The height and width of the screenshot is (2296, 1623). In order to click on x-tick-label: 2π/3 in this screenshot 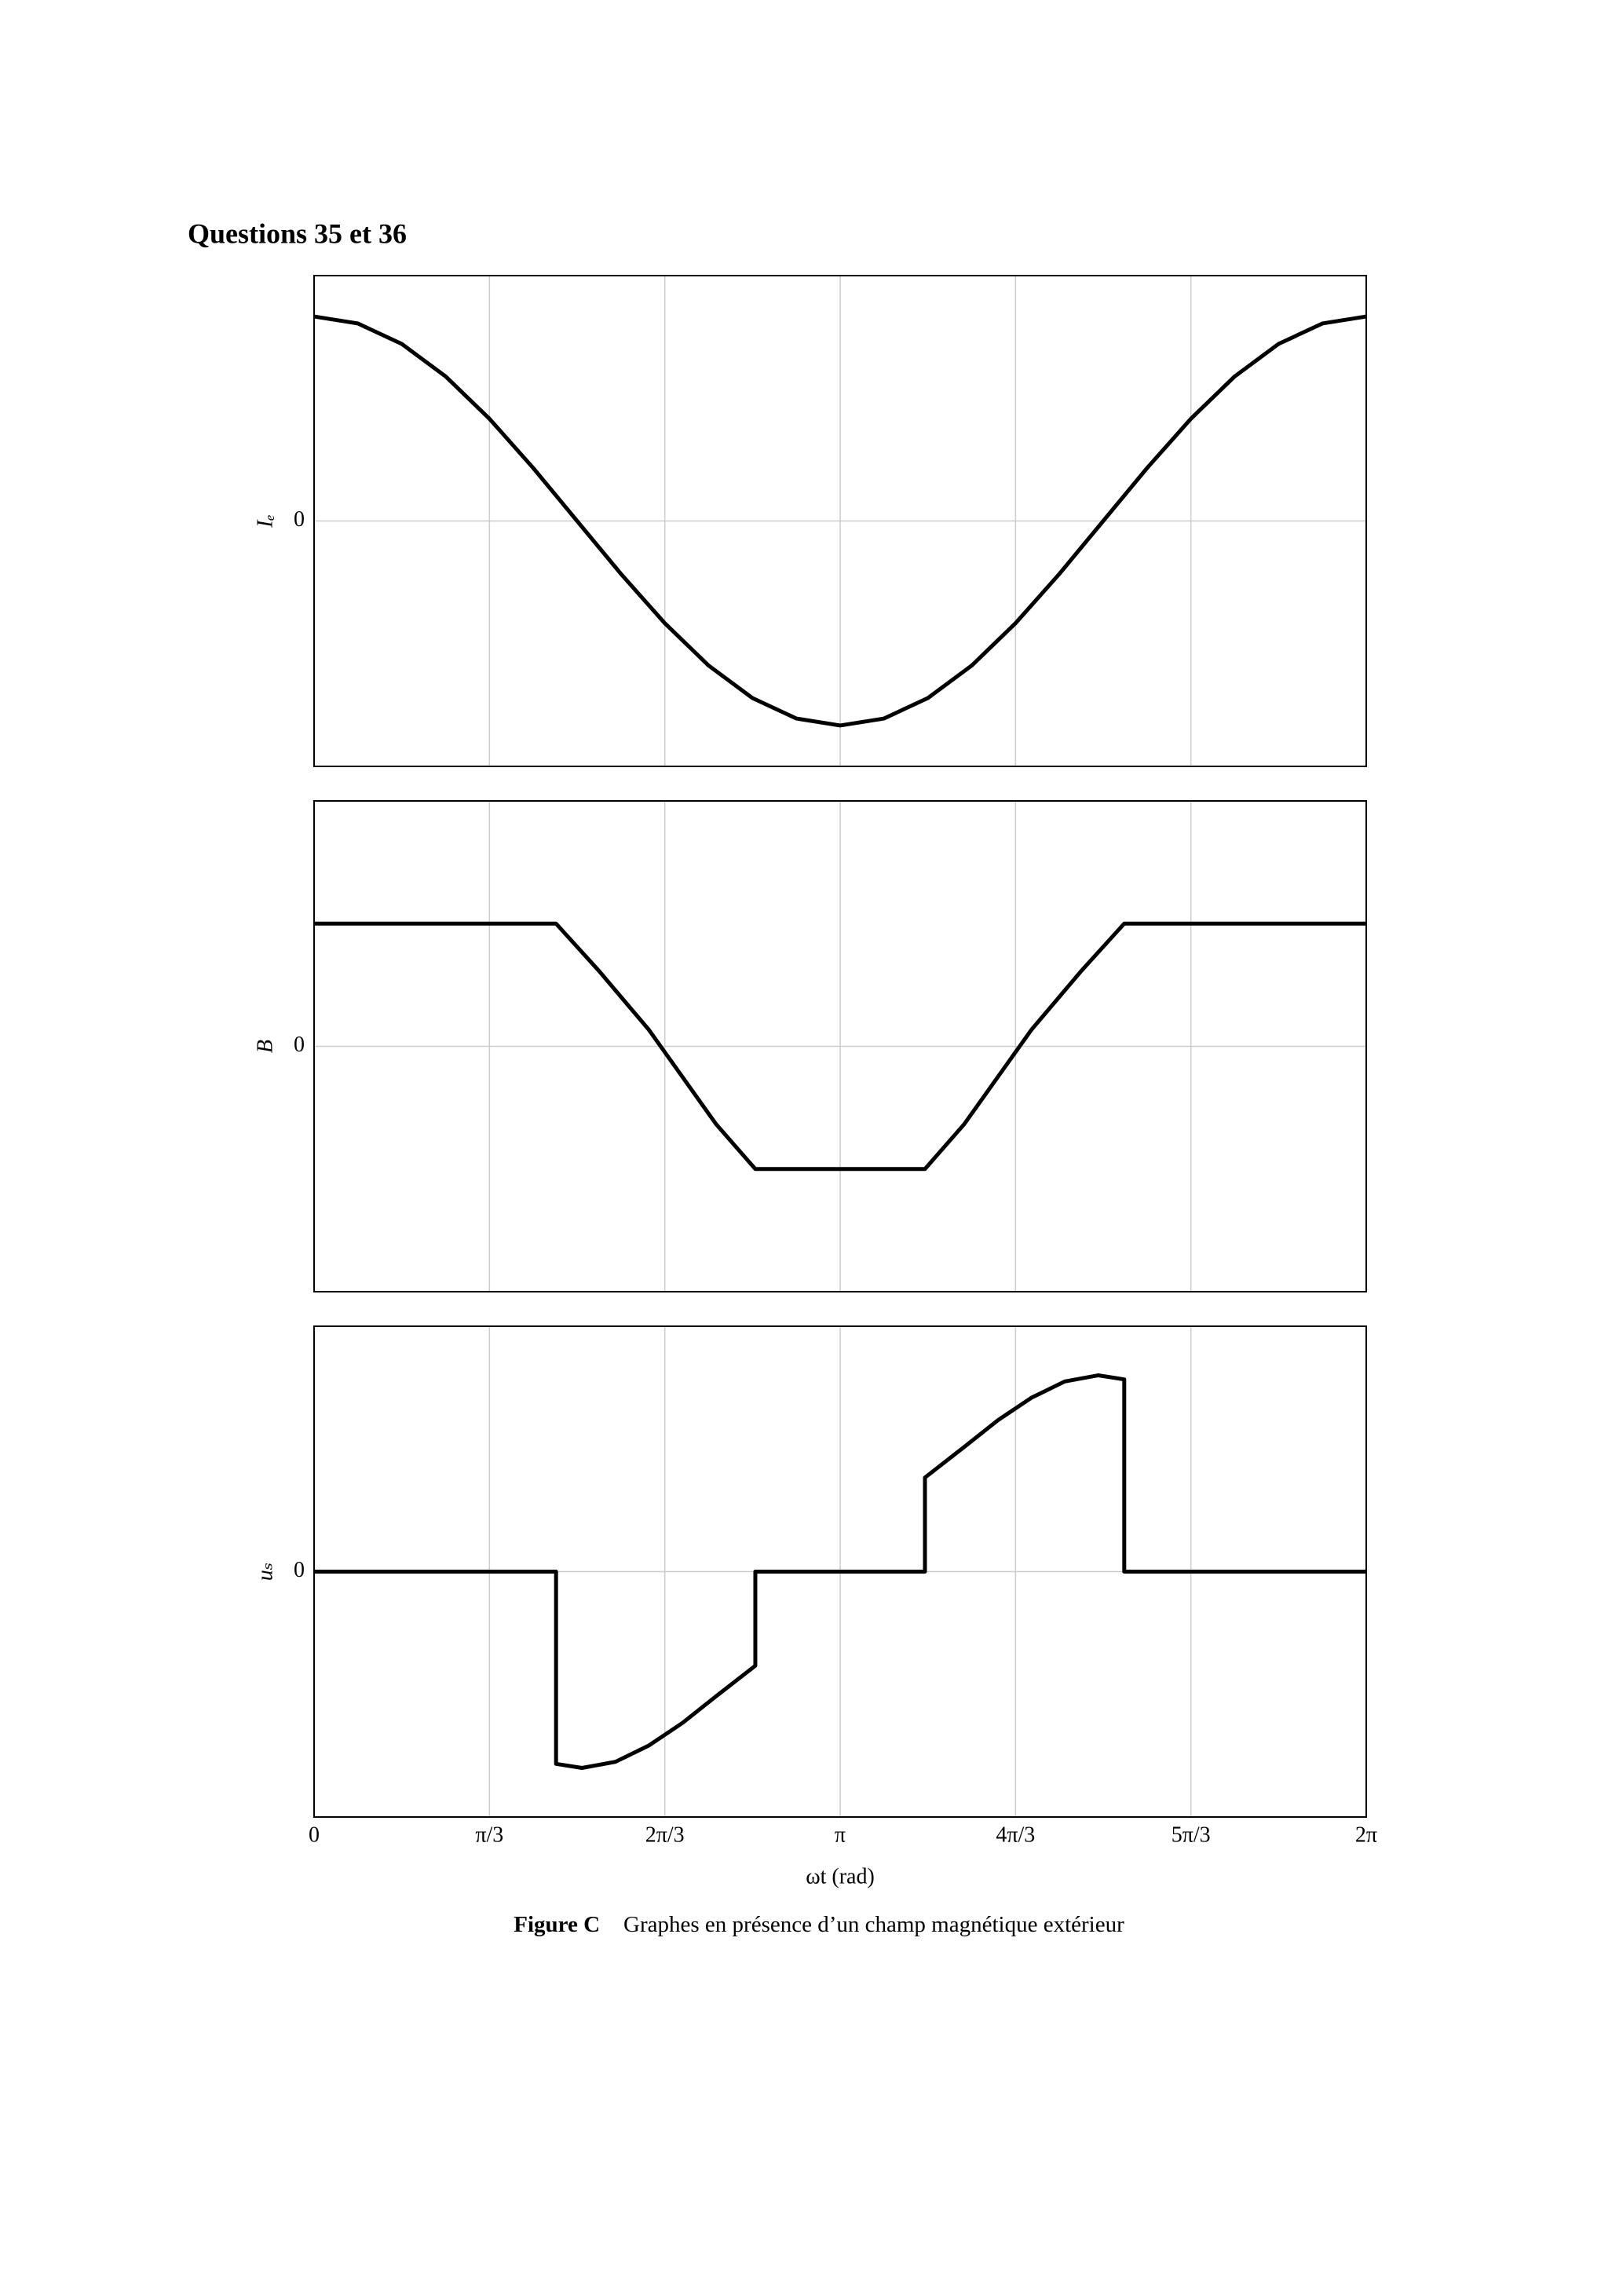, I will do `click(665, 1835)`.